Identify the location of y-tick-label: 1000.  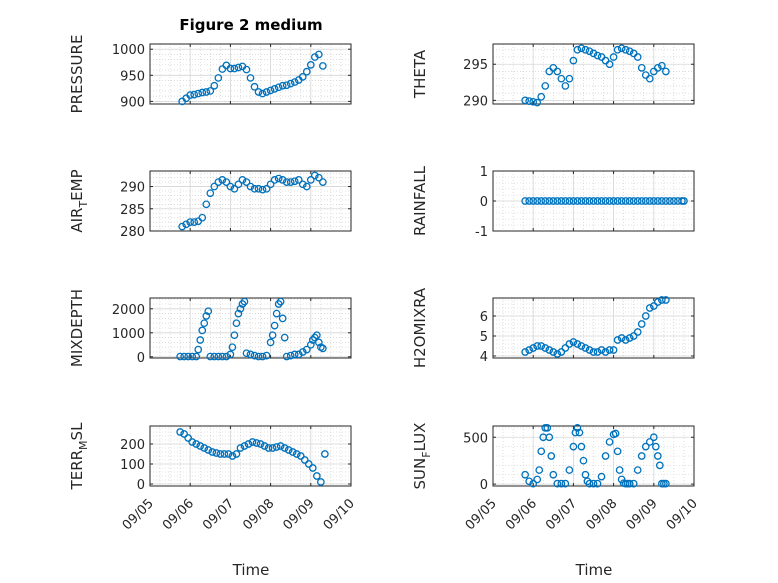
(128, 334).